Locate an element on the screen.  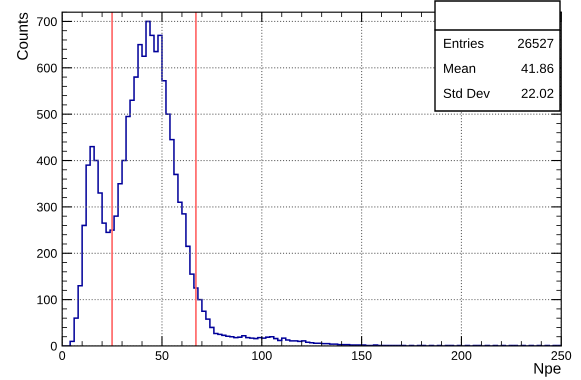
x-axis-title: Npe is located at coordinates (547, 370).